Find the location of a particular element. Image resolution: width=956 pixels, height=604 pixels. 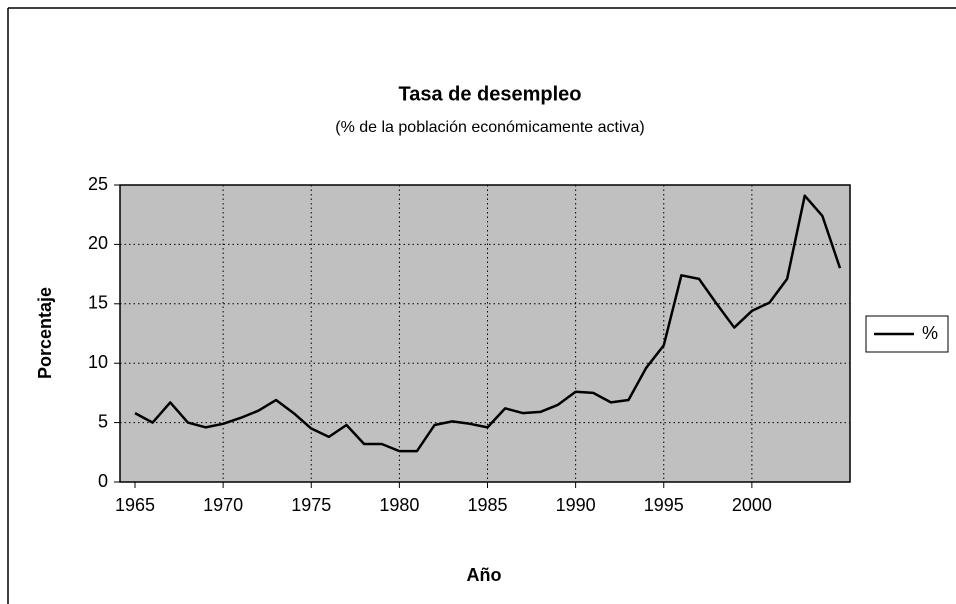

x-tick-label: 1990 is located at coordinates (576, 505).